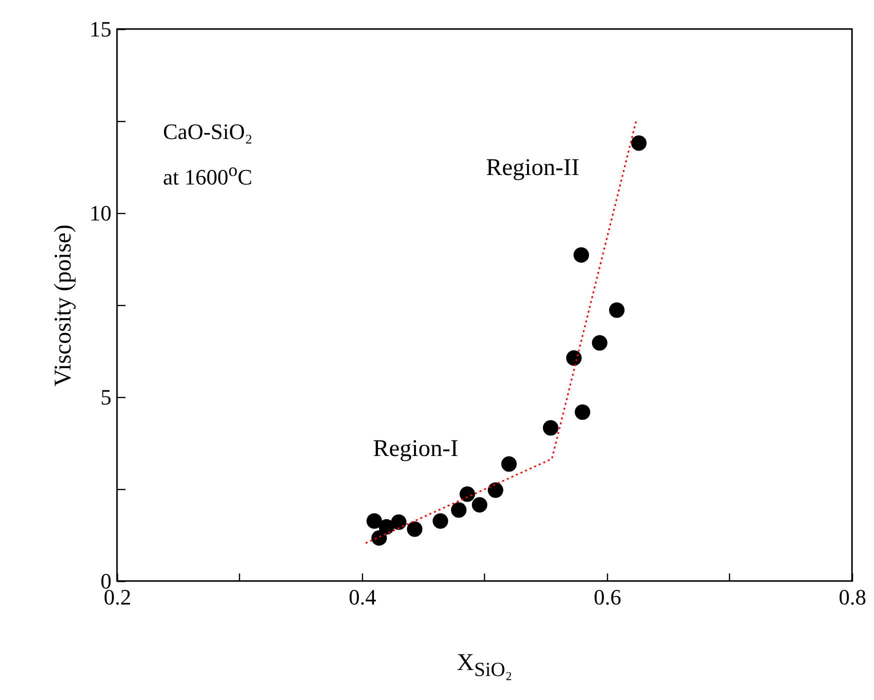 Image resolution: width=874 pixels, height=700 pixels. Describe the element at coordinates (101, 29) in the screenshot. I see `y-tick-label: 15` at that location.